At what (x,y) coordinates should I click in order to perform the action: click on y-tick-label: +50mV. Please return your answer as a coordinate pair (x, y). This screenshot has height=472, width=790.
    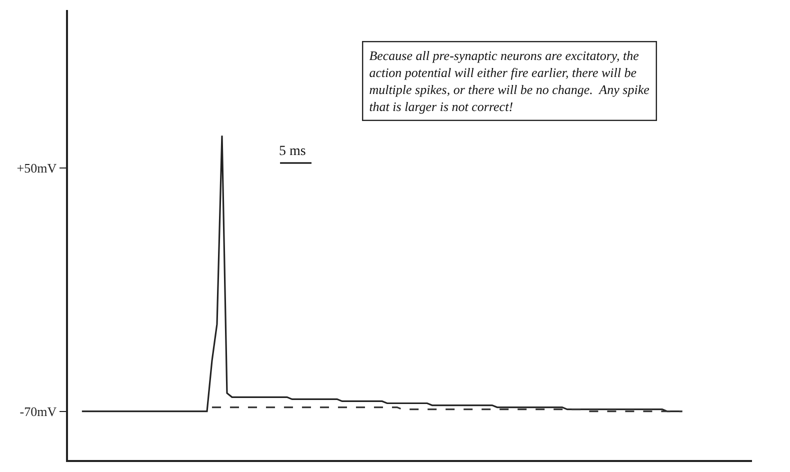
    Looking at the image, I should click on (37, 168).